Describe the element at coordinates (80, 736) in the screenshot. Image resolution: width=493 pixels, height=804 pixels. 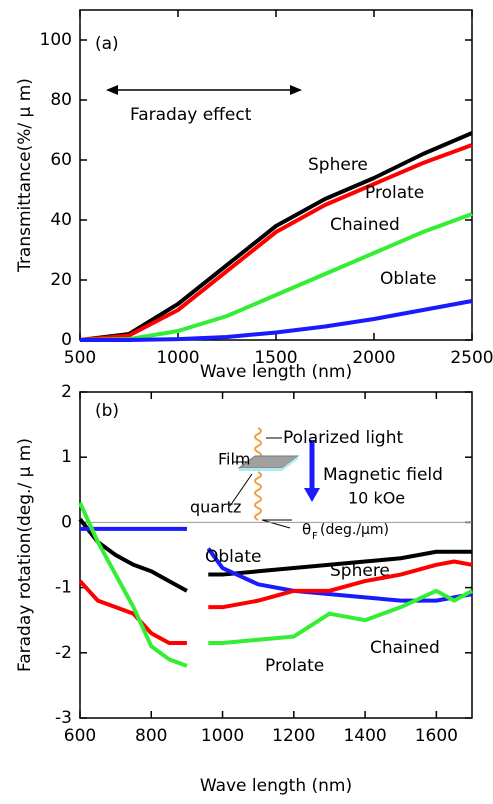
I see `x-tick-label: 600` at that location.